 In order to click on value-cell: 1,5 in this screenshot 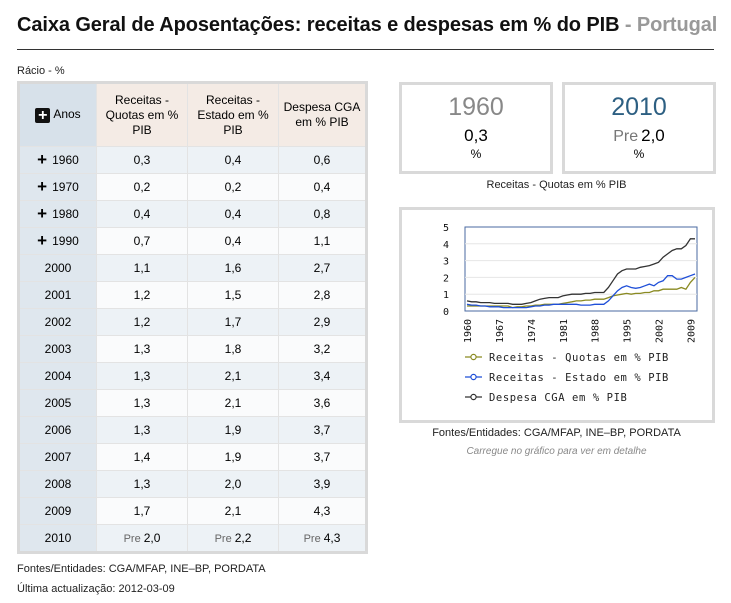, I will do `click(233, 295)`.